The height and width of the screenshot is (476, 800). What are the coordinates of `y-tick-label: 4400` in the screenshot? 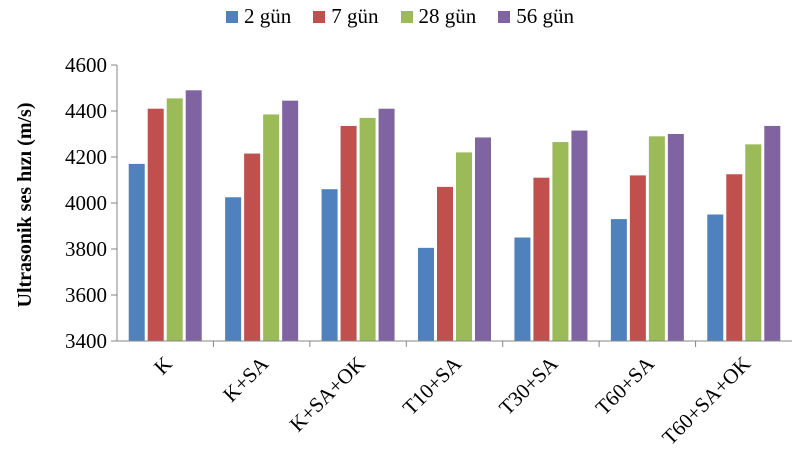 It's located at (86, 111).